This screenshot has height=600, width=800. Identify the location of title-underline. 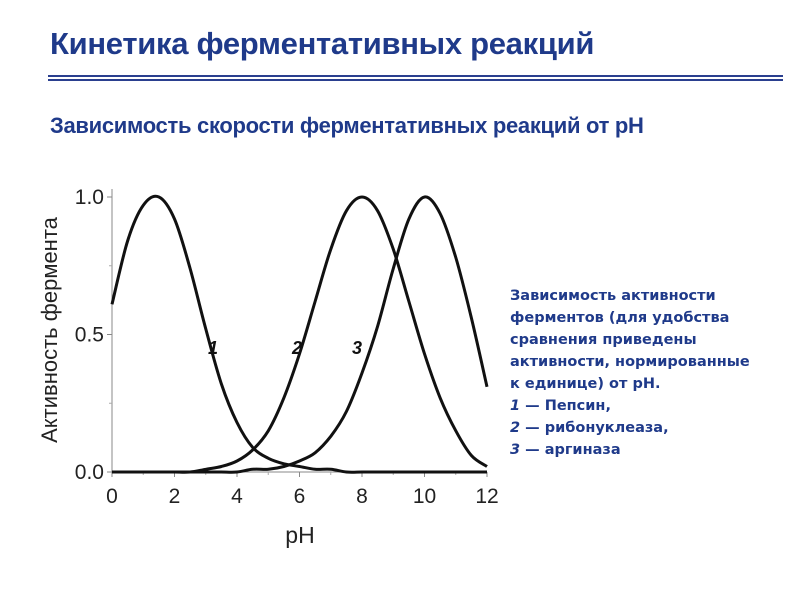
(415, 79).